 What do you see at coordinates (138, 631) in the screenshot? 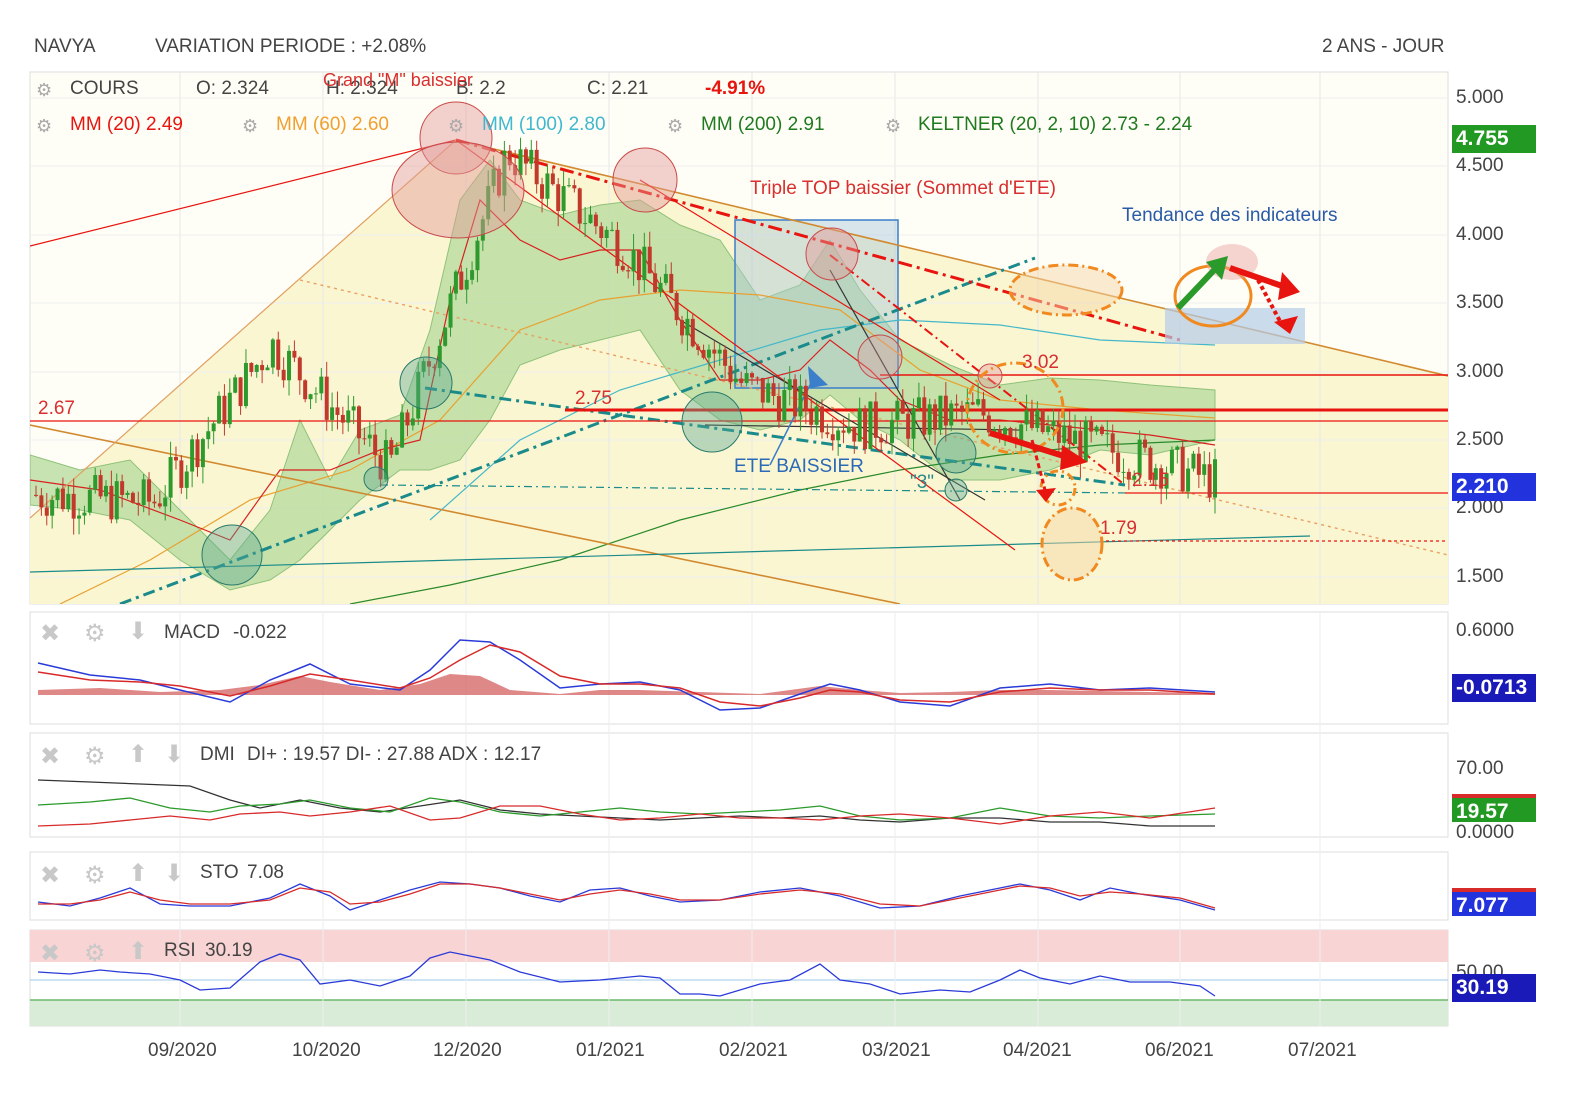
I see `macd-down-icon: ⬇` at bounding box center [138, 631].